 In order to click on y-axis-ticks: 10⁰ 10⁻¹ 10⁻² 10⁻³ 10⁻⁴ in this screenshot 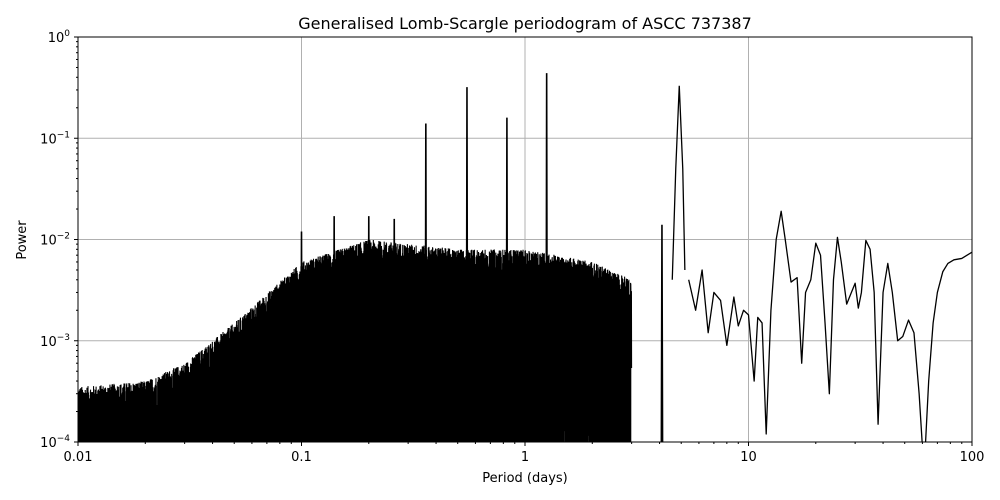, I will do `click(59, 240)`.